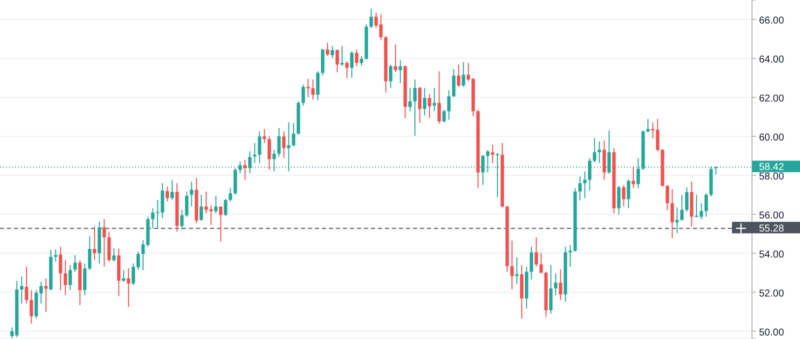 The width and height of the screenshot is (800, 339). Describe the element at coordinates (771, 138) in the screenshot. I see `y-tick-label: 60.00` at that location.